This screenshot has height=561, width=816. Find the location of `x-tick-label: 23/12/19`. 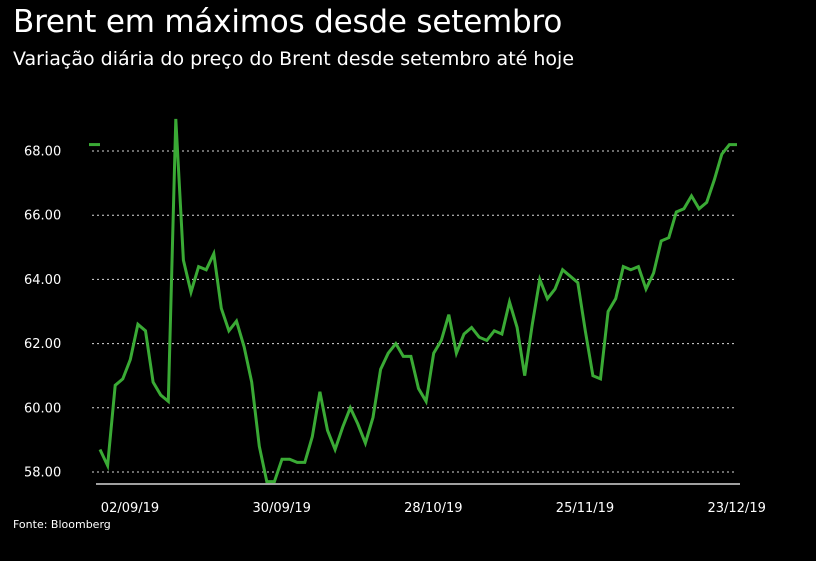

x-tick-label: 23/12/19 is located at coordinates (736, 508).